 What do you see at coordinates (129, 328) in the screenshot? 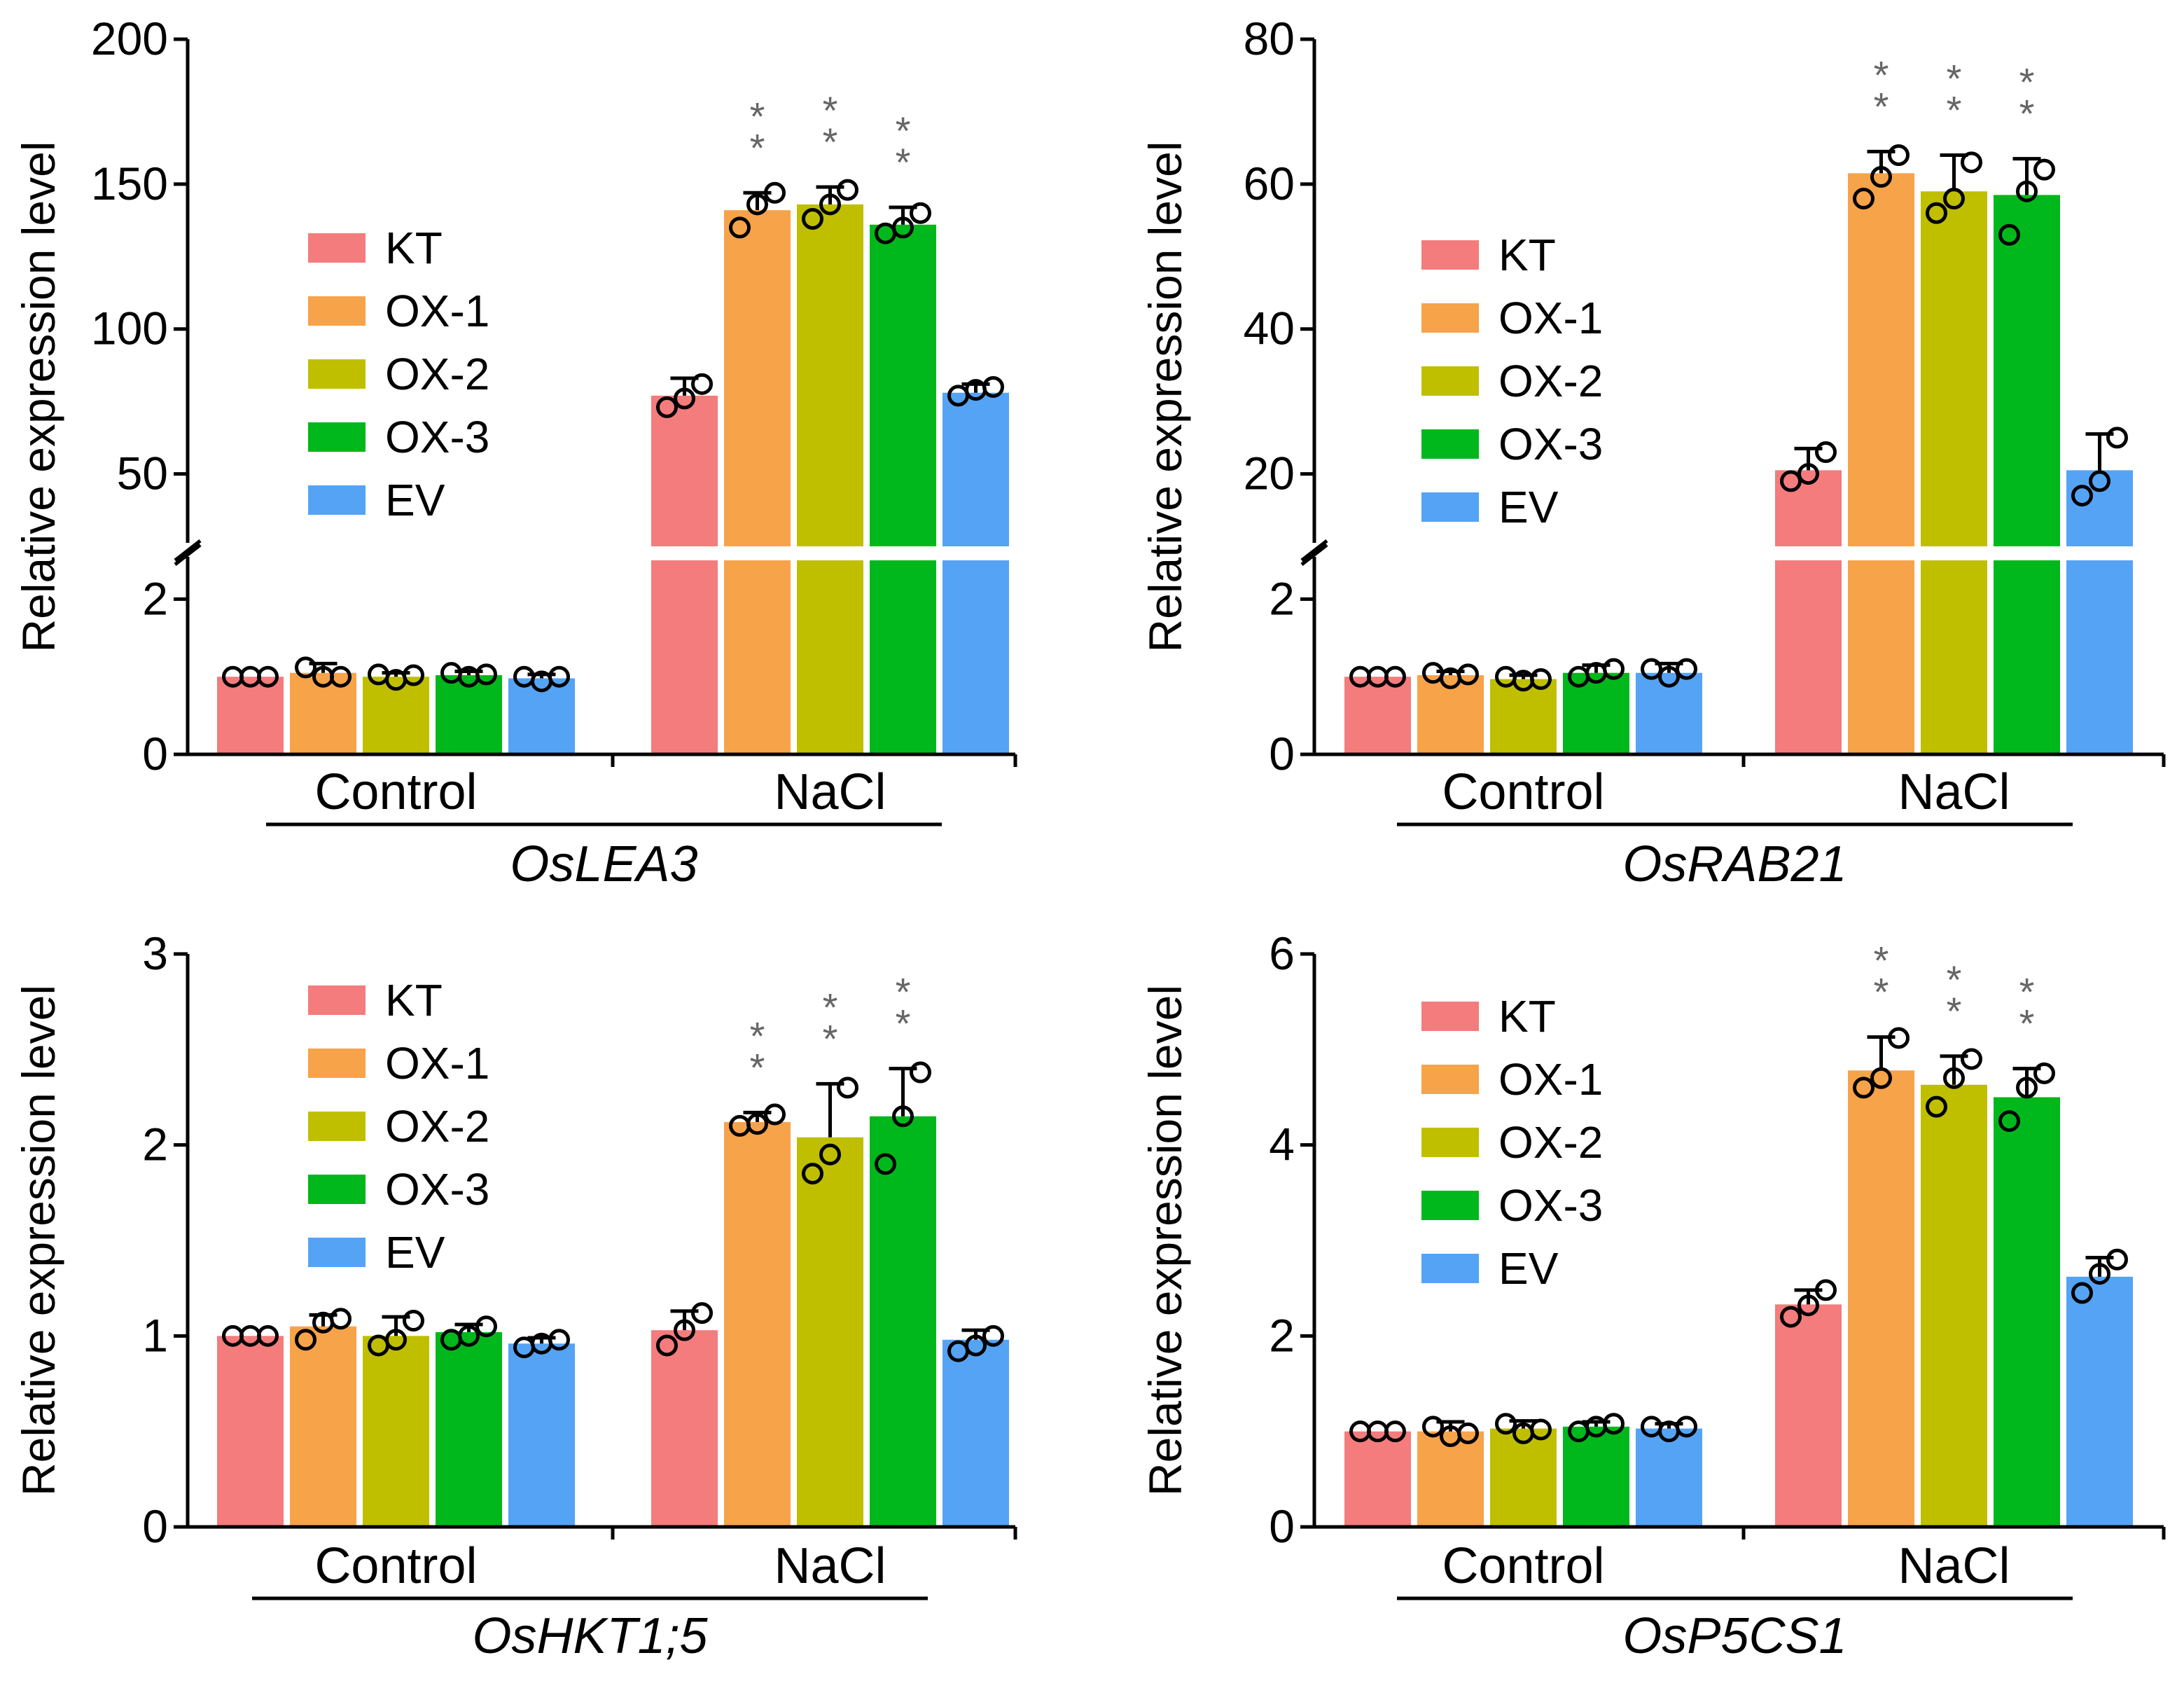
I see `y-tick-label: 100` at bounding box center [129, 328].